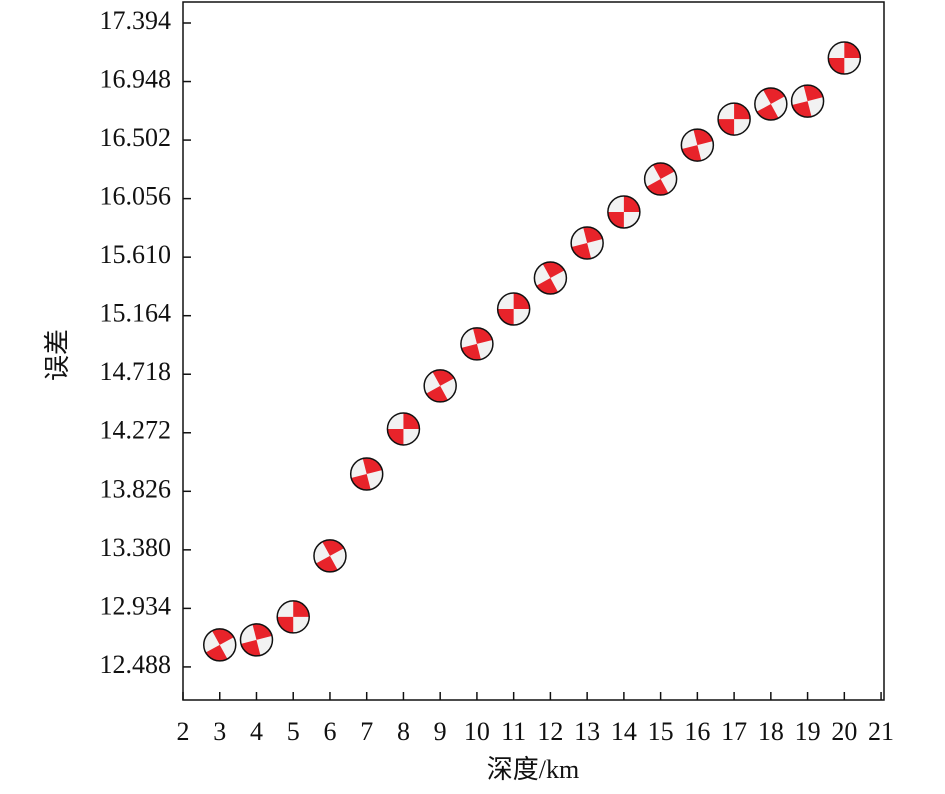 This screenshot has height=794, width=945. I want to click on x-tick-label: 20, so click(844, 731).